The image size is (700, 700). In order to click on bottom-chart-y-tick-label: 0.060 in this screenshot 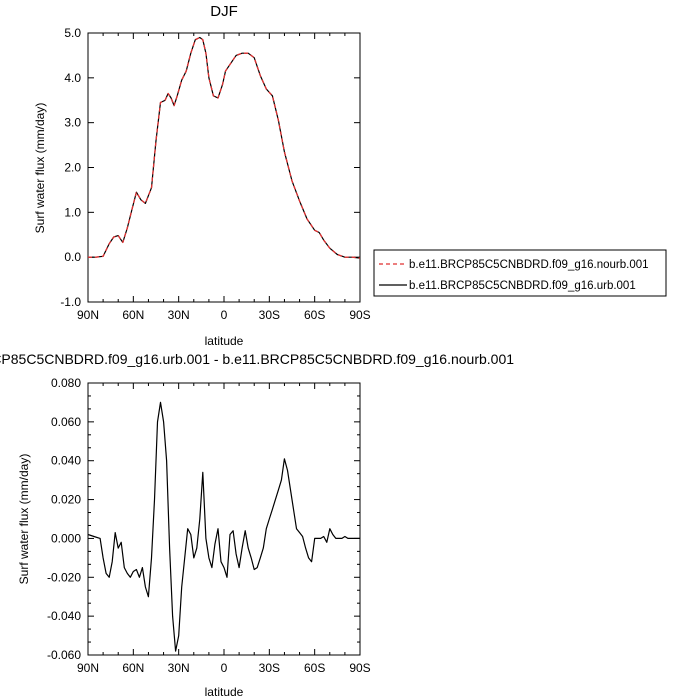, I will do `click(66, 422)`.